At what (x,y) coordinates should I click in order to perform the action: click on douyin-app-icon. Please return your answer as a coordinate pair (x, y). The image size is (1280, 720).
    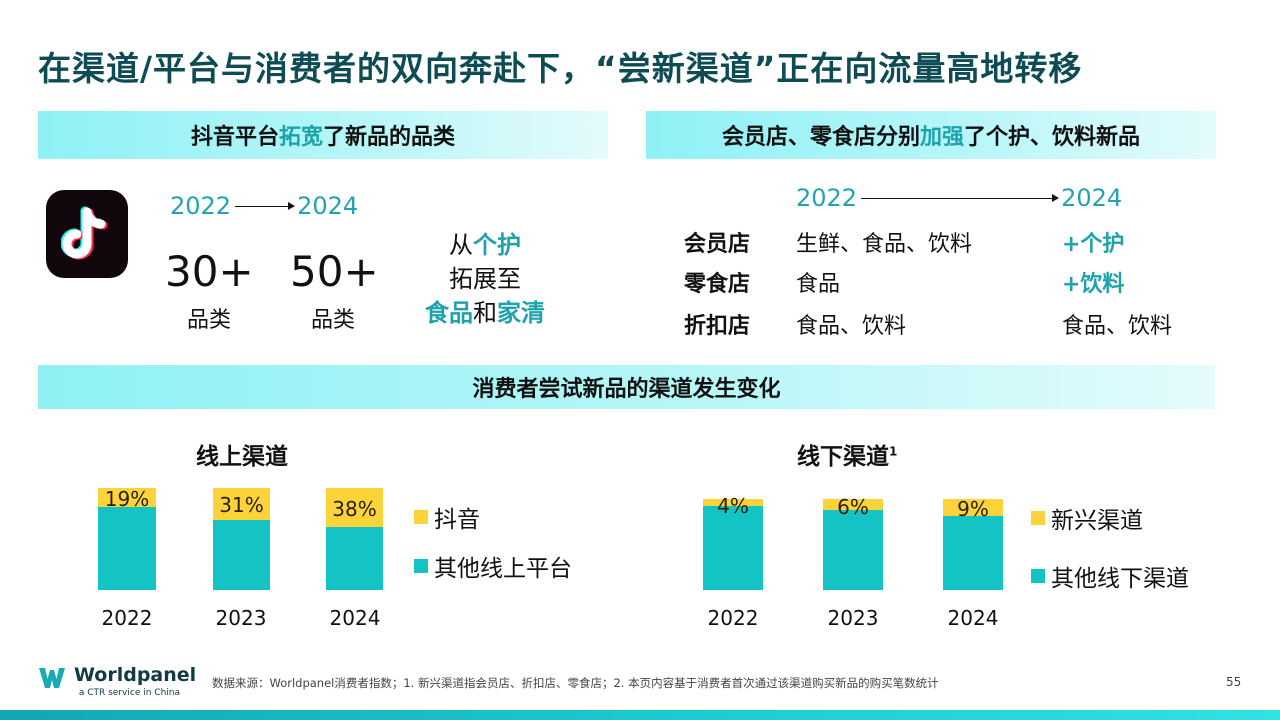
    Looking at the image, I should click on (87, 234).